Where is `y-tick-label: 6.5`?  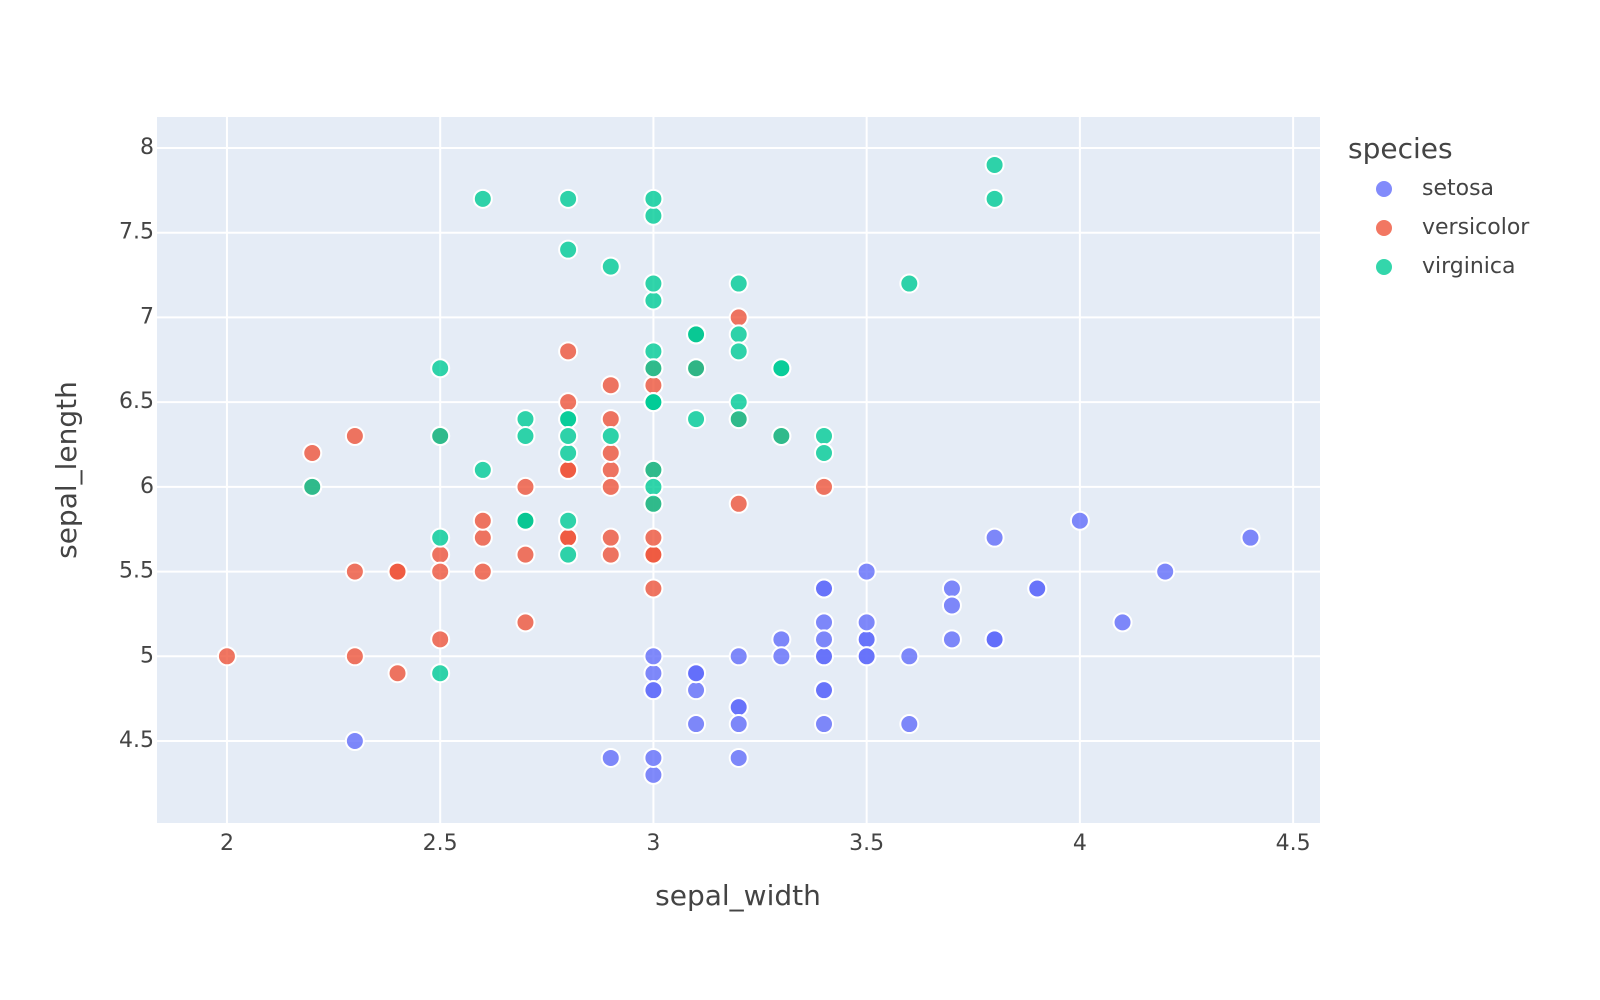
y-tick-label: 6.5 is located at coordinates (136, 401).